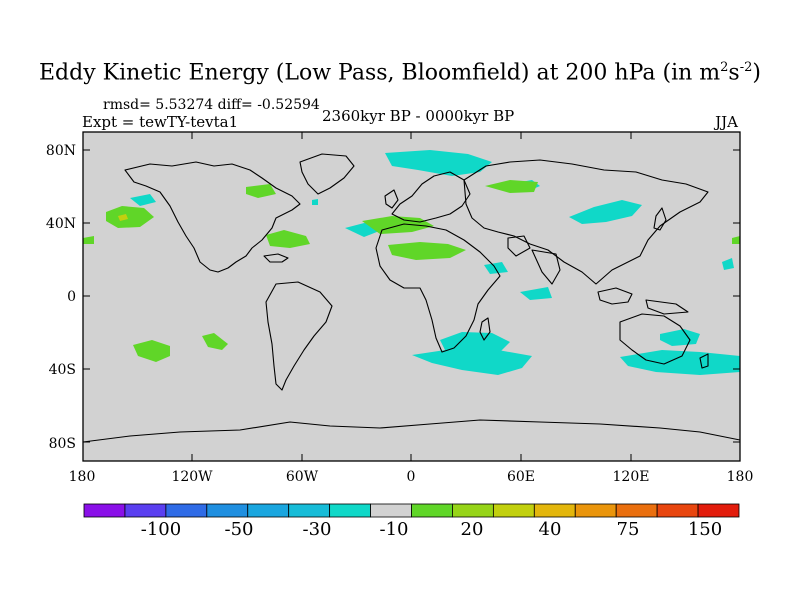 Image resolution: width=800 pixels, height=600 pixels. What do you see at coordinates (740, 477) in the screenshot?
I see `lon-label-180e: 180` at bounding box center [740, 477].